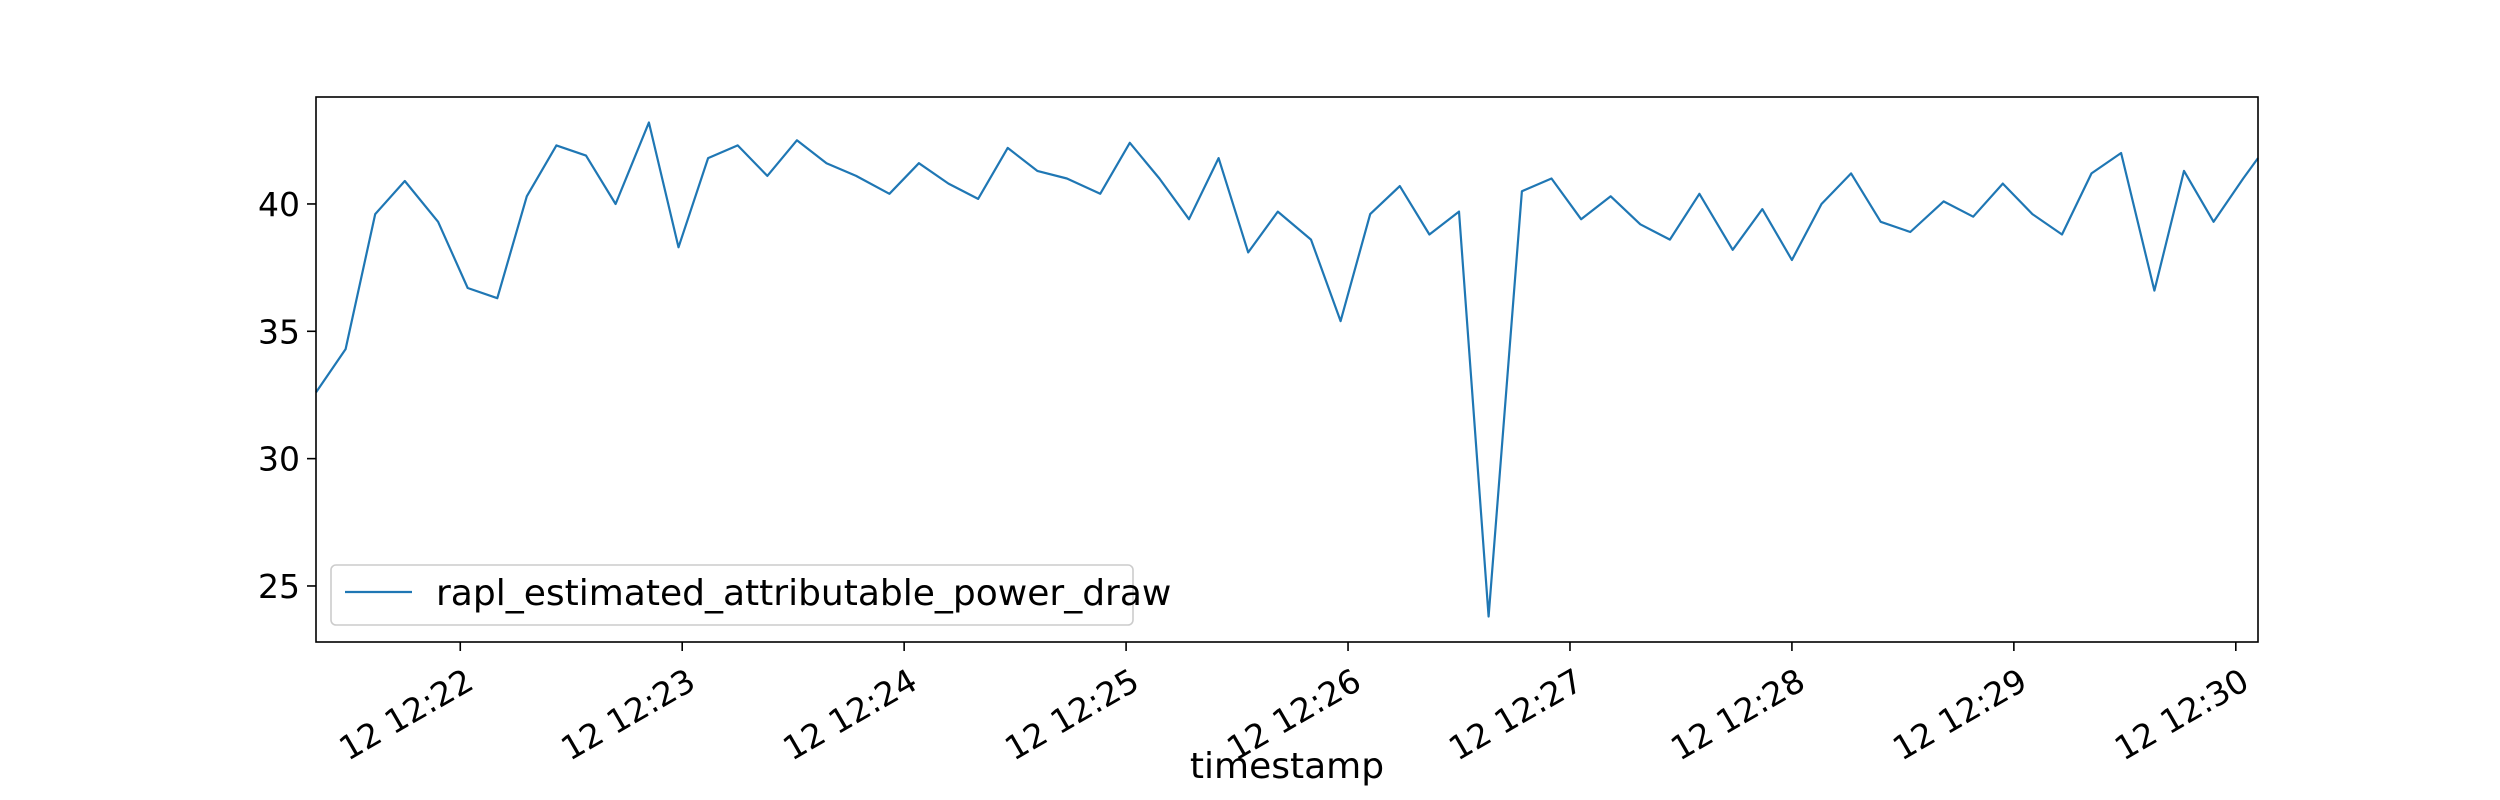 The height and width of the screenshot is (800, 2500). I want to click on y-tick-label: 30, so click(279, 459).